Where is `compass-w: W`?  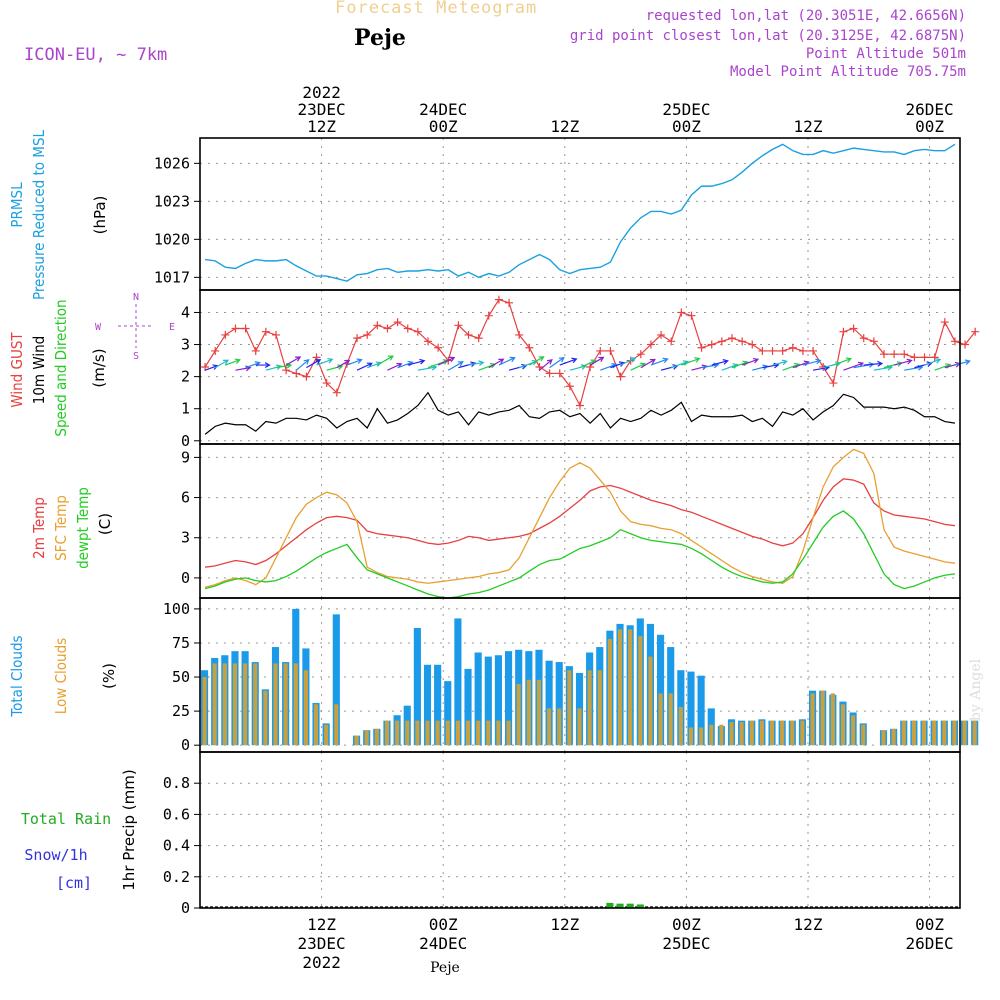
compass-w: W is located at coordinates (98, 327).